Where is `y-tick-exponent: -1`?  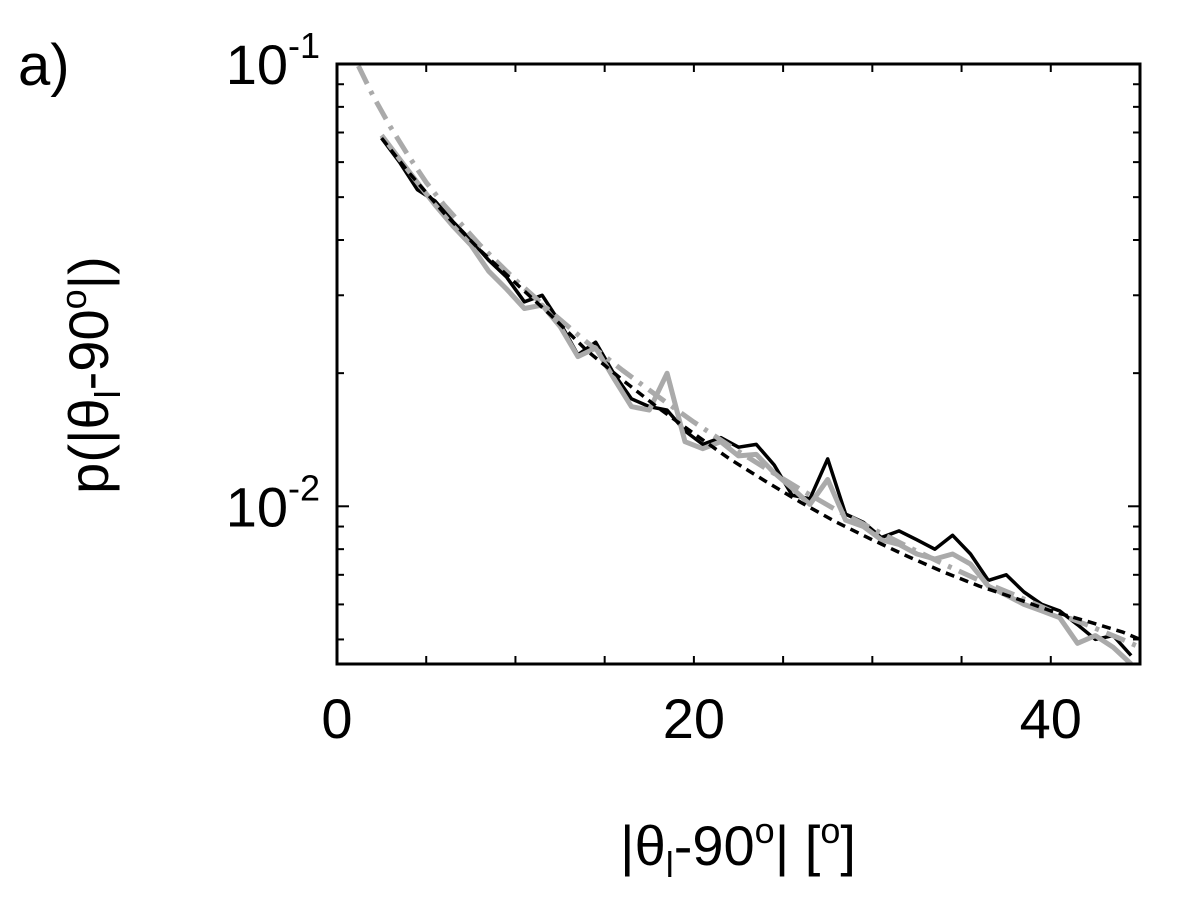
y-tick-exponent: -1 is located at coordinates (304, 45).